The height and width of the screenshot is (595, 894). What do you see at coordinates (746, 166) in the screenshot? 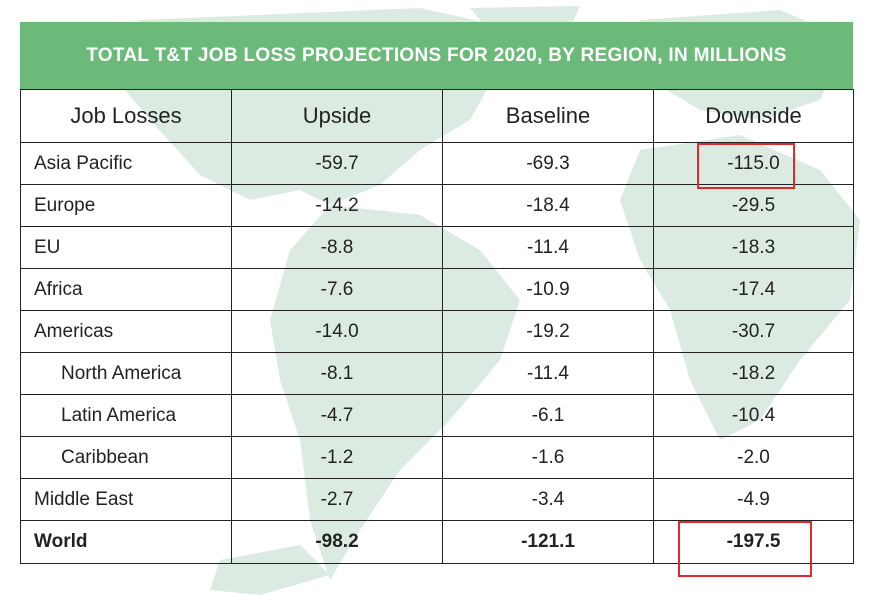
I see `highlight-box-asia-pacific-downside` at bounding box center [746, 166].